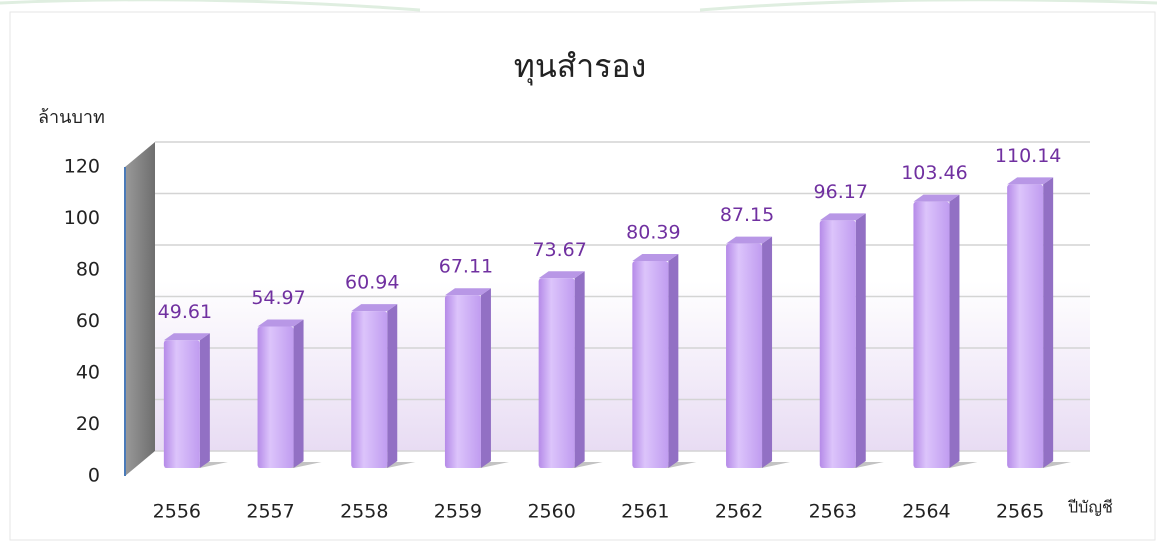 This screenshot has width=1157, height=543. What do you see at coordinates (82, 167) in the screenshot?
I see `y-tick-label: 120` at bounding box center [82, 167].